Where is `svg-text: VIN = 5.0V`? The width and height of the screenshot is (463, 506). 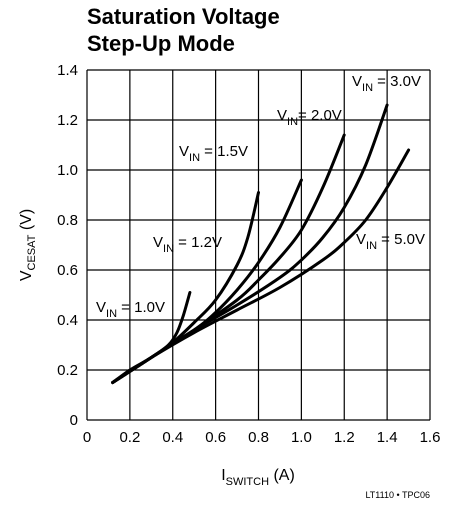 svg-text: VIN = 5.0V is located at coordinates (390, 241).